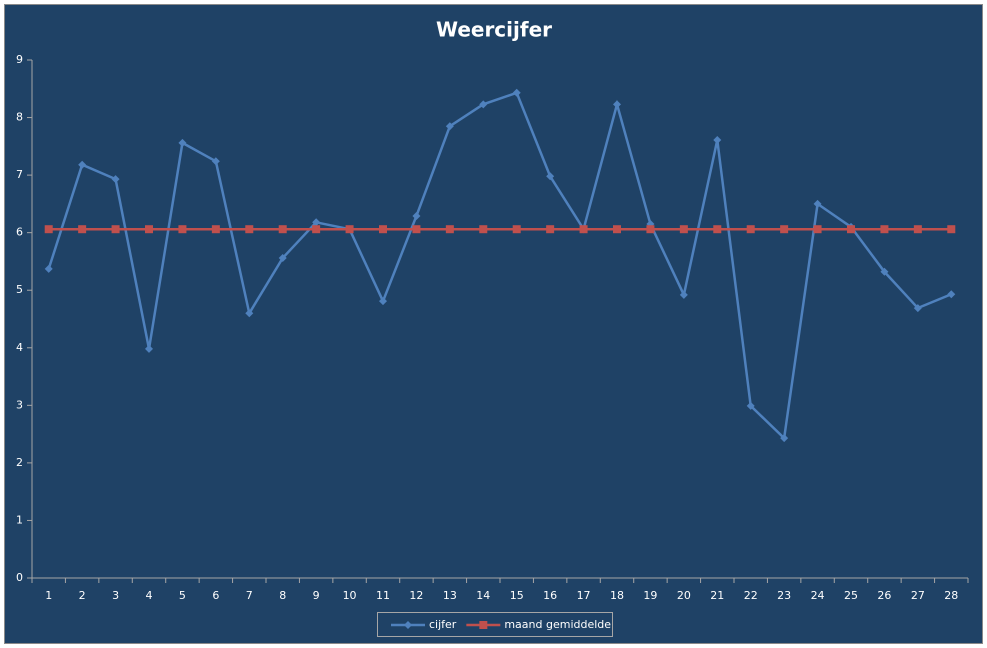  What do you see at coordinates (19, 519) in the screenshot?
I see `y-tick-label: 1` at bounding box center [19, 519].